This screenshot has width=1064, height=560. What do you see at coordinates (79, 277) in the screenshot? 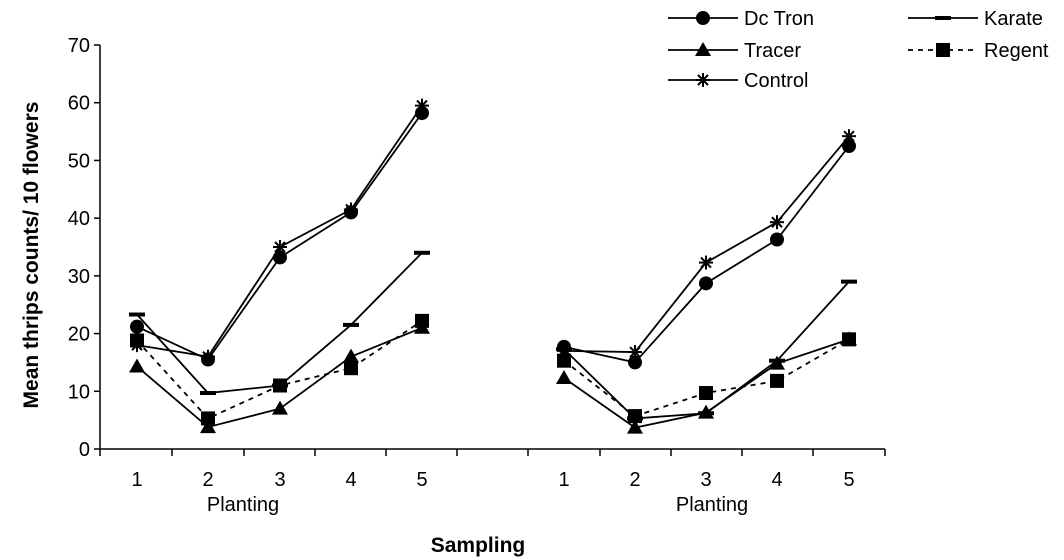
I see `y-tick-label: 30` at bounding box center [79, 277].